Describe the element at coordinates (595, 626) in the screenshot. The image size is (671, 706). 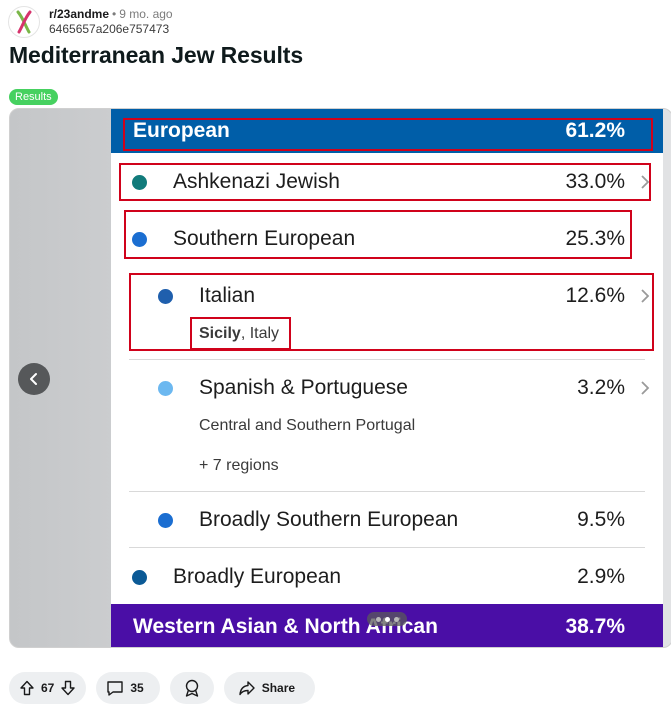
I see `western-asian-percent: 38.7%` at that location.